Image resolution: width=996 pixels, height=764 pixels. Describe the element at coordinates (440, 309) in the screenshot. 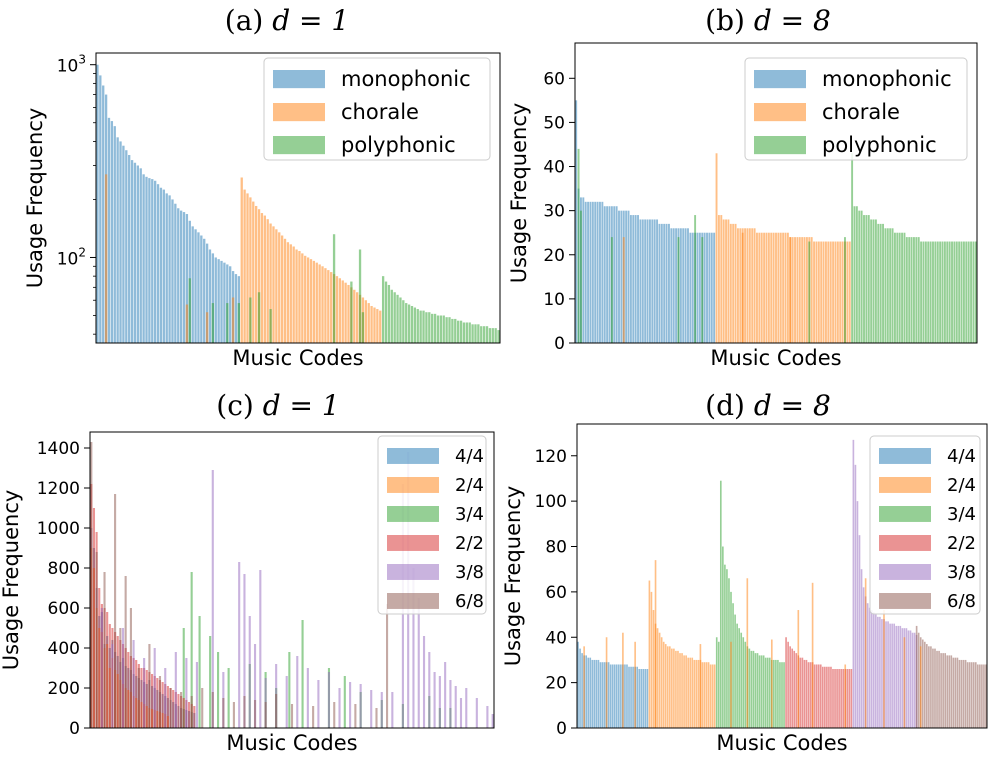

I see `series-polyphonic` at that location.